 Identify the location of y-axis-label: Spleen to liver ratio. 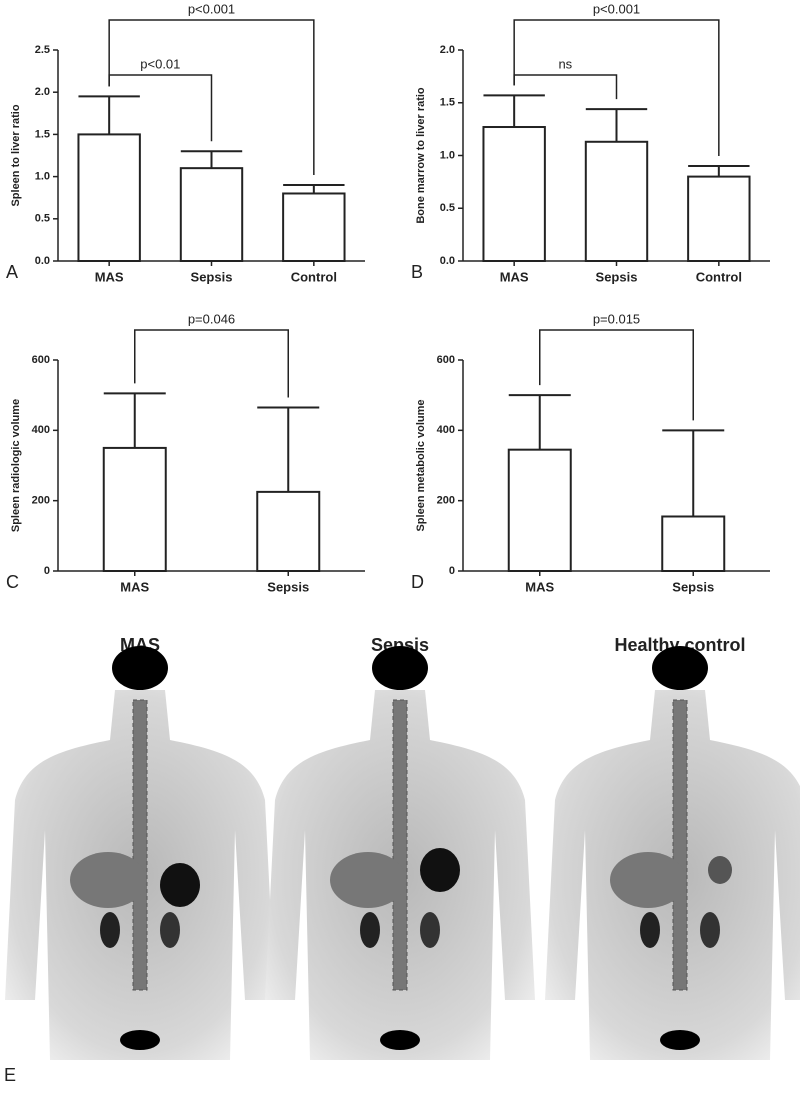
(16, 155).